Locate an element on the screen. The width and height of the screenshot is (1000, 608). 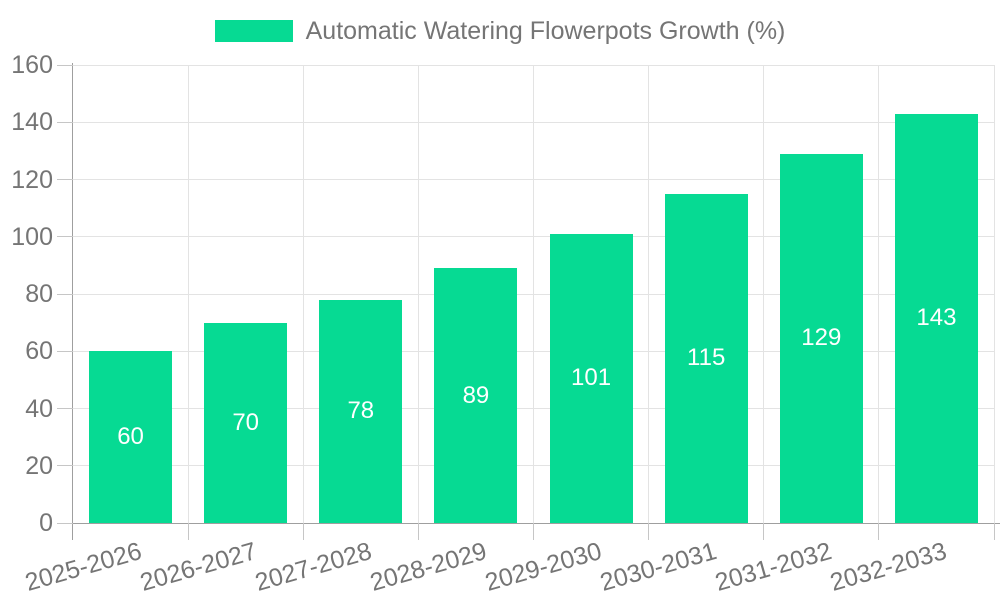
bar-value-label: 101 is located at coordinates (591, 378).